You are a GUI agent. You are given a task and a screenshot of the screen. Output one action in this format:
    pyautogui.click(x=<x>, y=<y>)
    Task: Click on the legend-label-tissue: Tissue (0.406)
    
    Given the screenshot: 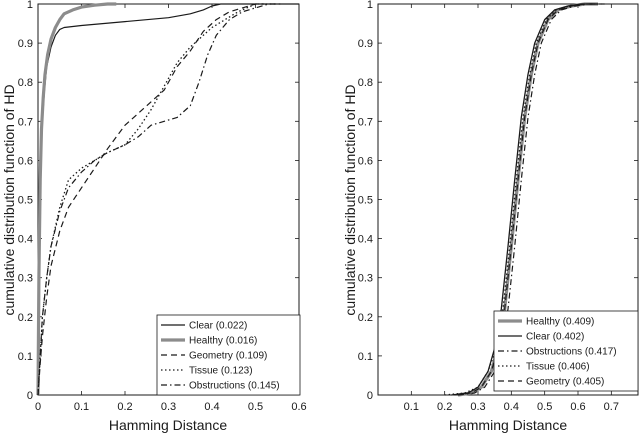 What is the action you would take?
    pyautogui.click(x=558, y=367)
    